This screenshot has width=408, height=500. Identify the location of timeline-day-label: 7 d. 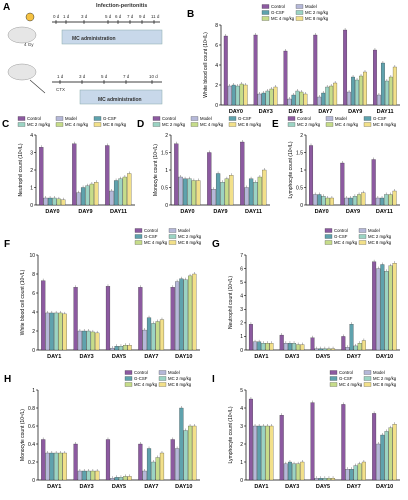
(126, 76).